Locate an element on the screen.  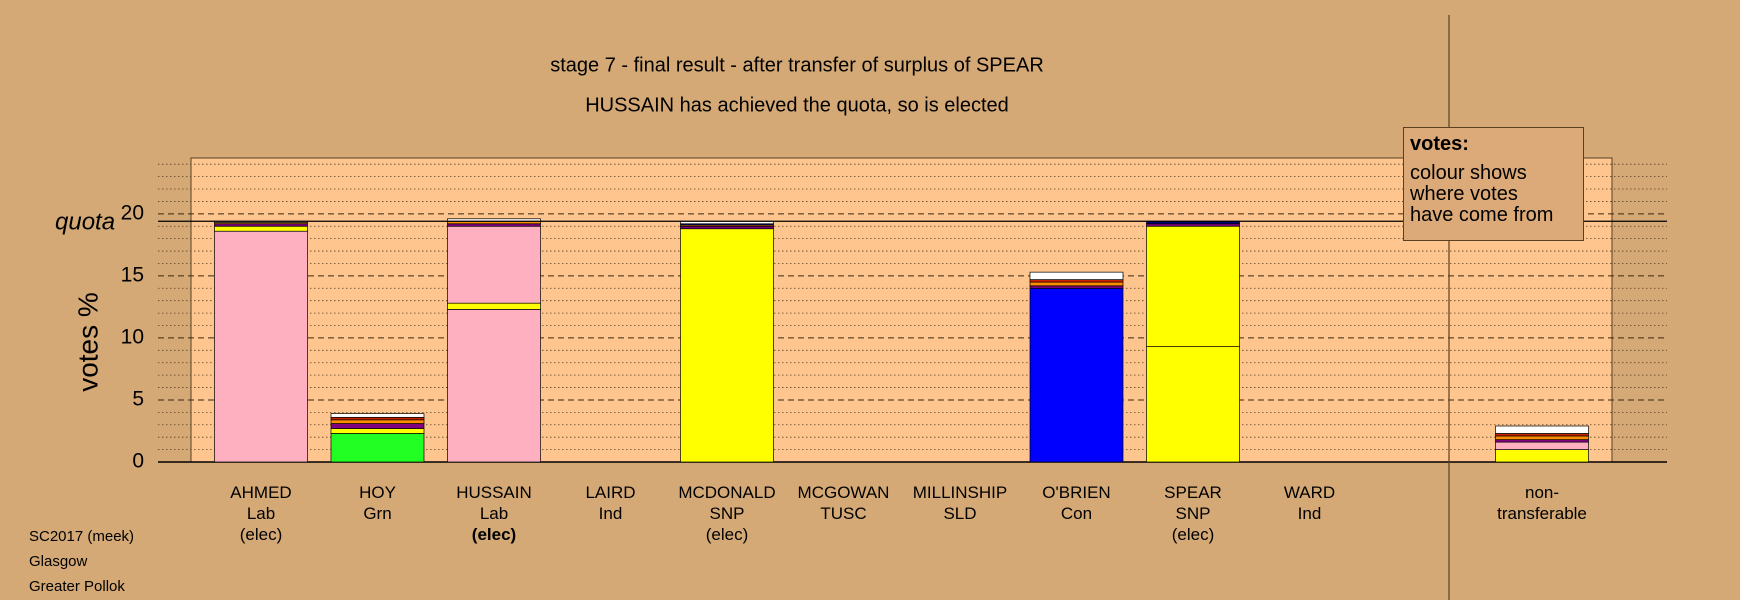
category-label: WARD Ind is located at coordinates (1310, 503).